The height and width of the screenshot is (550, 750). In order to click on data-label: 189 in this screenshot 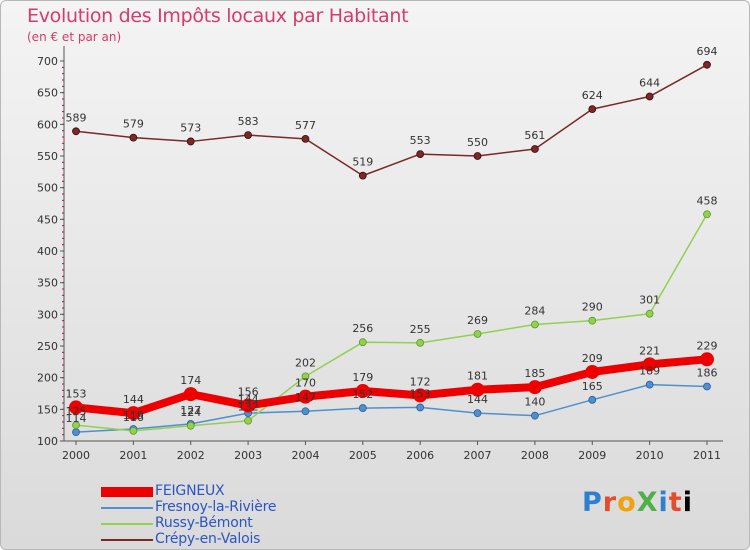, I will do `click(649, 371)`.